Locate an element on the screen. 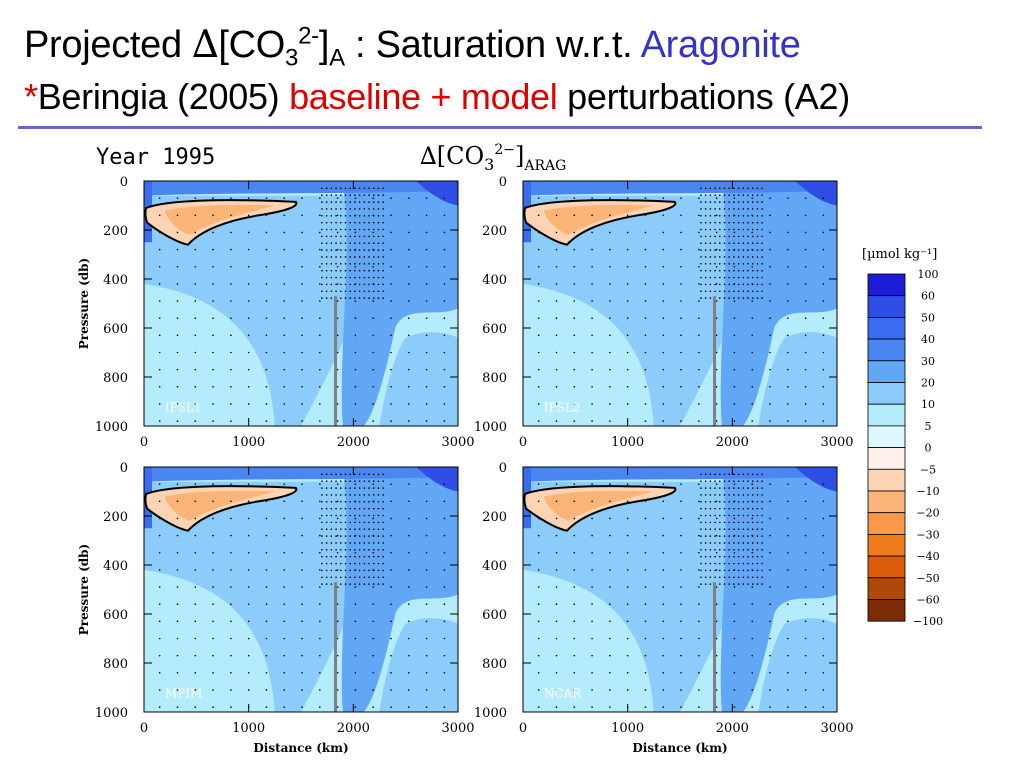  y-tick-label: 600 is located at coordinates (494, 615).